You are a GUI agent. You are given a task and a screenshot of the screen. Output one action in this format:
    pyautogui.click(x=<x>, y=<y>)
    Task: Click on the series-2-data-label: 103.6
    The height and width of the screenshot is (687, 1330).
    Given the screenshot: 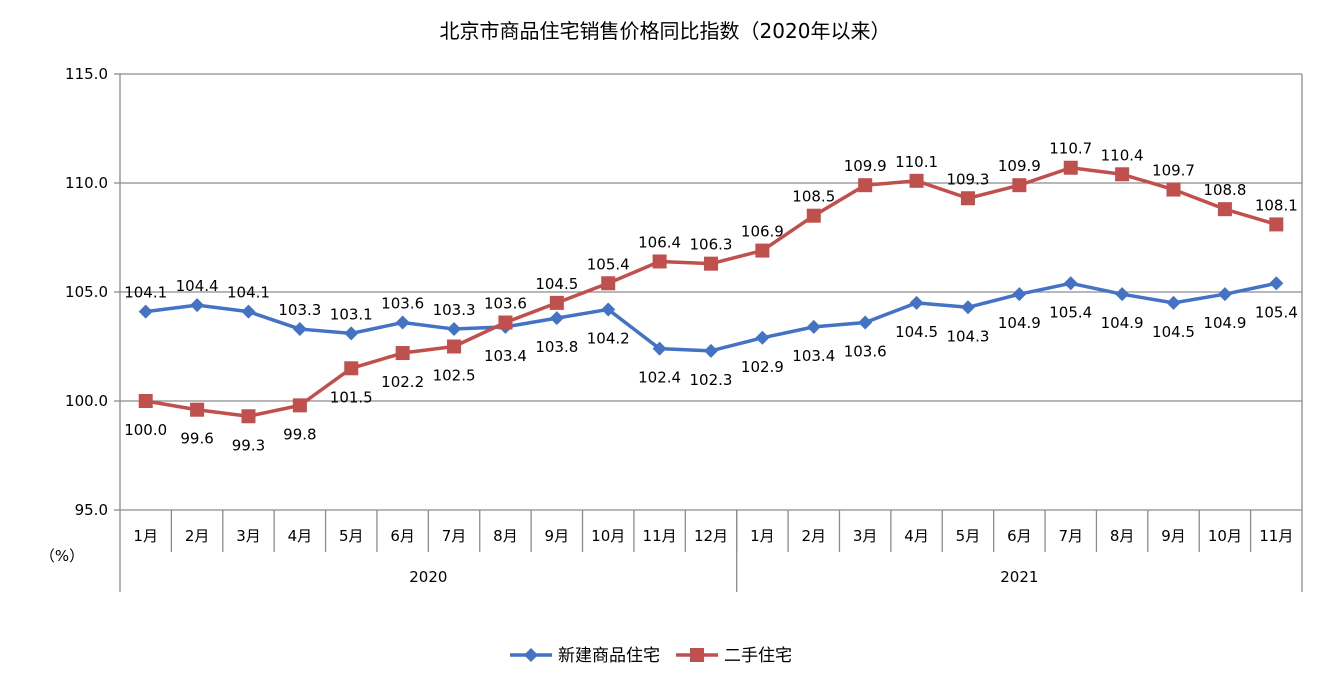 What is the action you would take?
    pyautogui.click(x=505, y=304)
    